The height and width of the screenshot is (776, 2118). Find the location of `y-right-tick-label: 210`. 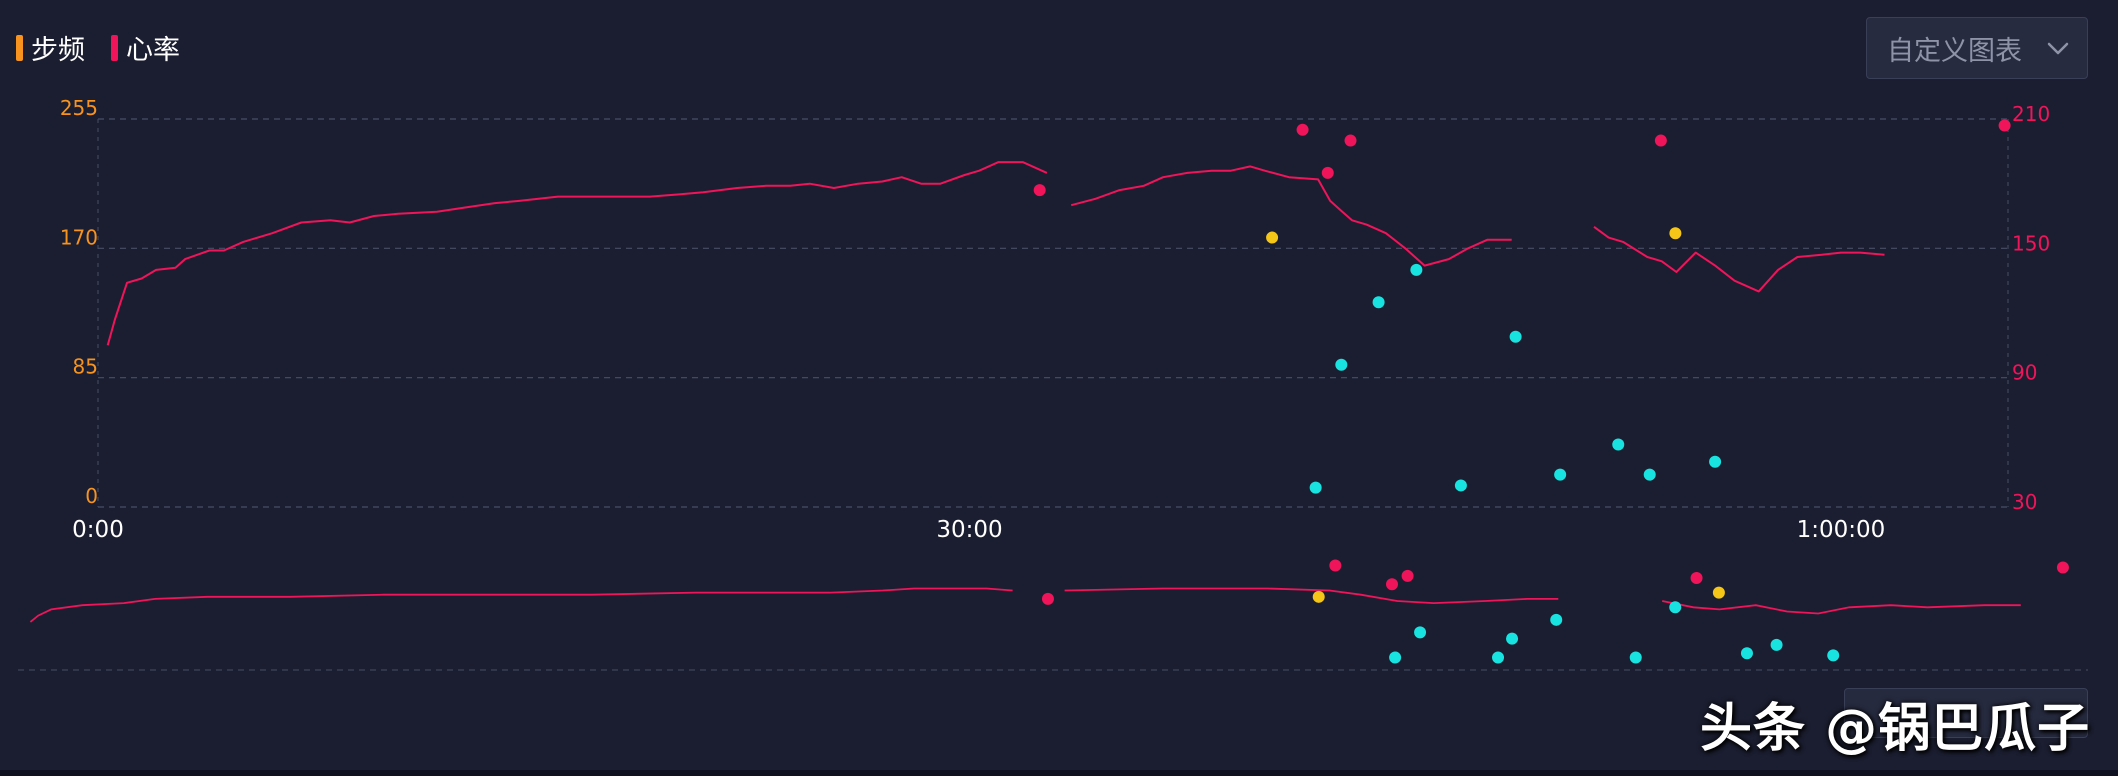

y-right-tick-label: 210 is located at coordinates (2031, 114).